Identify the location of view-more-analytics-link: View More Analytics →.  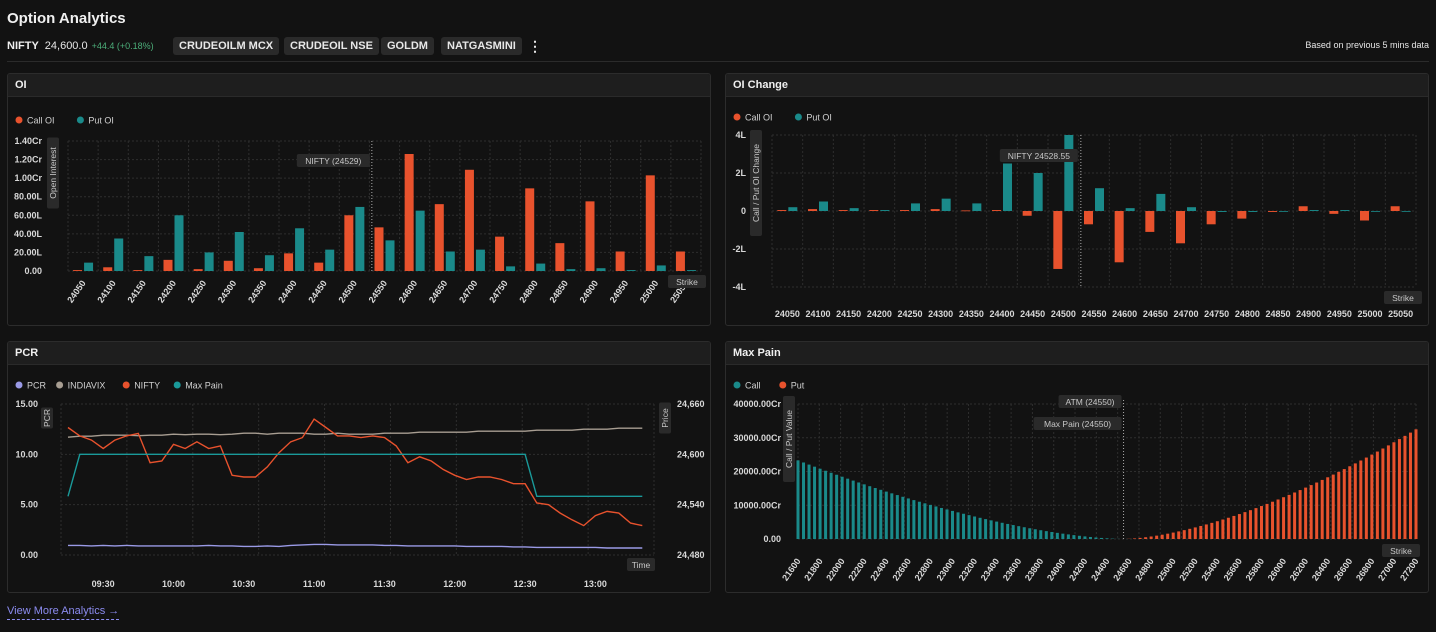
(63, 612).